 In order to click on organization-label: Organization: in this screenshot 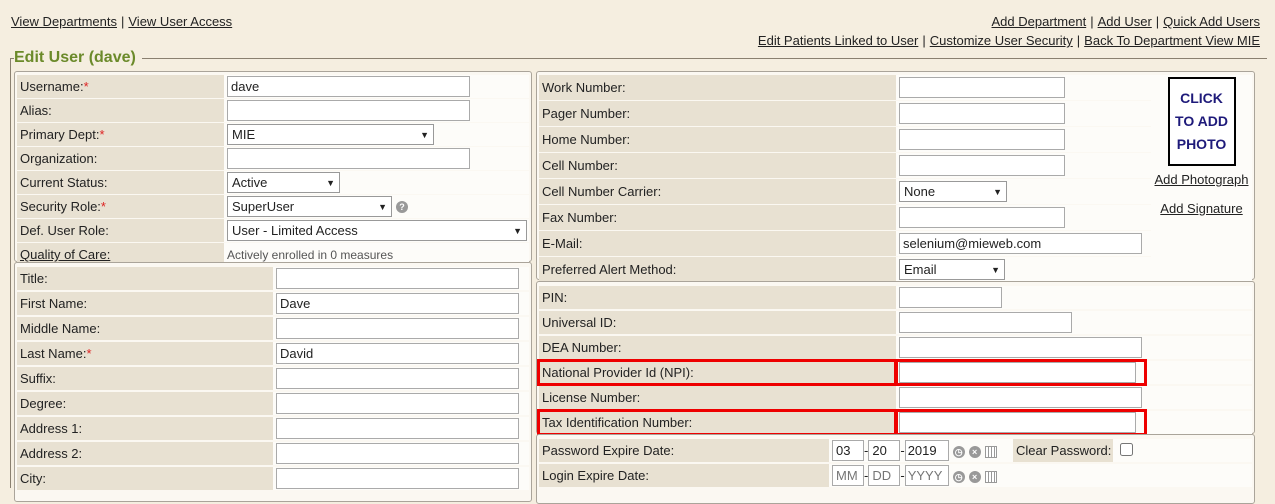, I will do `click(120, 158)`.